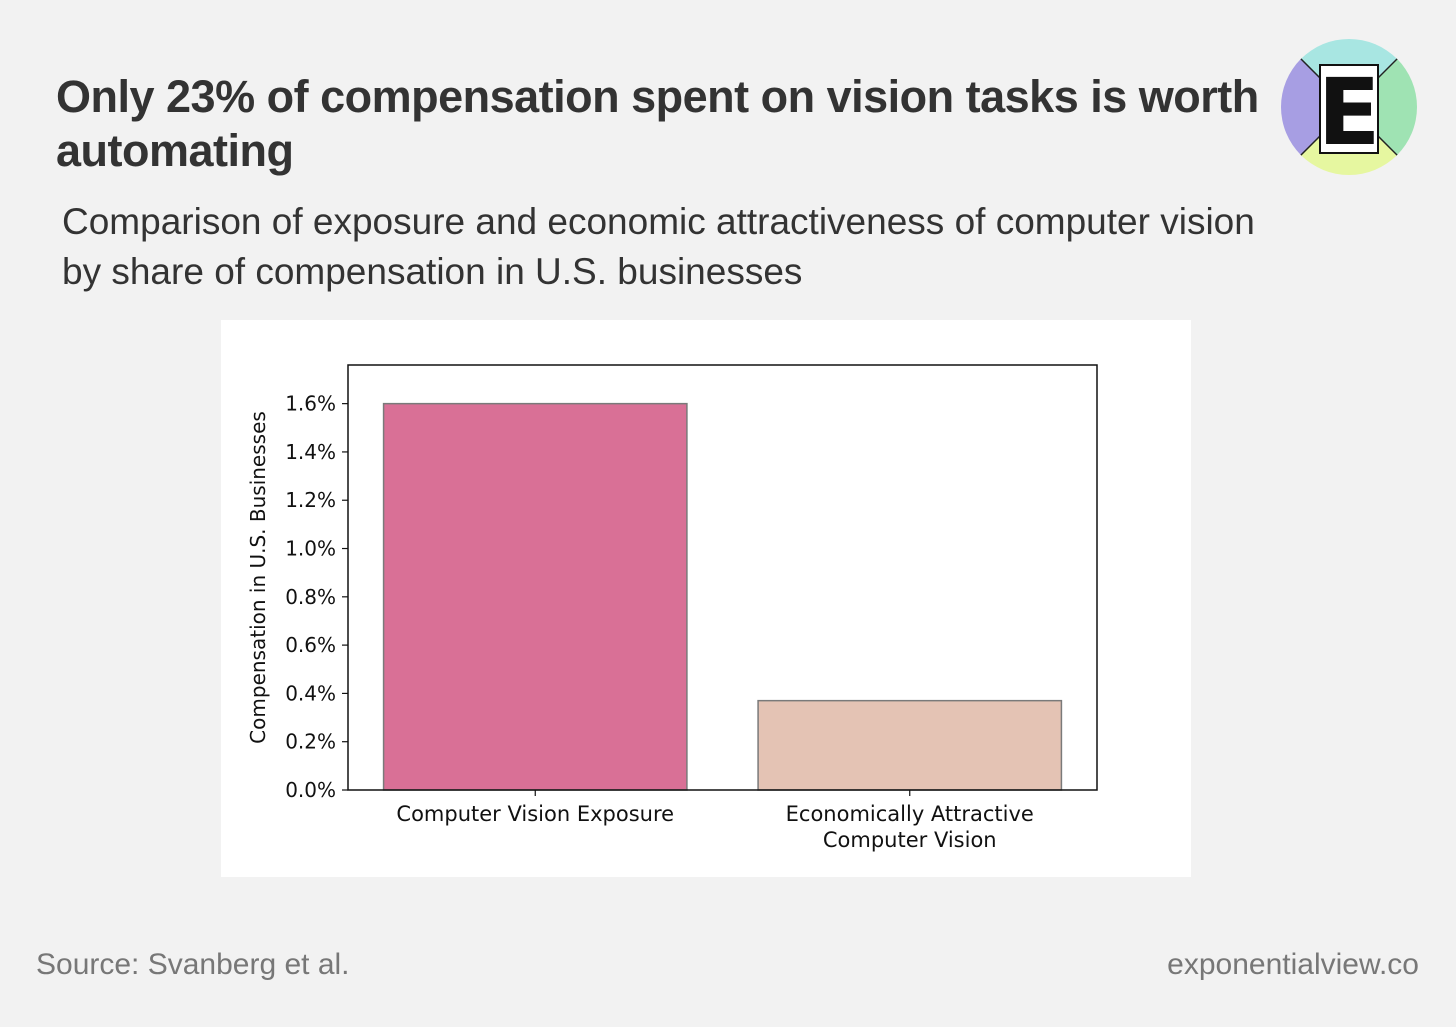 The height and width of the screenshot is (1027, 1456). Describe the element at coordinates (310, 452) in the screenshot. I see `y-tick-label-7: 1.4%` at that location.